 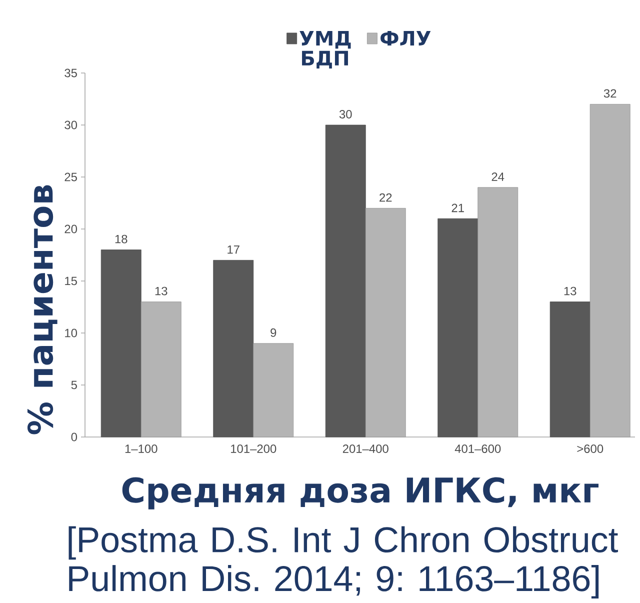 I want to click on x-tick-label: 101–200, so click(x=253, y=448).